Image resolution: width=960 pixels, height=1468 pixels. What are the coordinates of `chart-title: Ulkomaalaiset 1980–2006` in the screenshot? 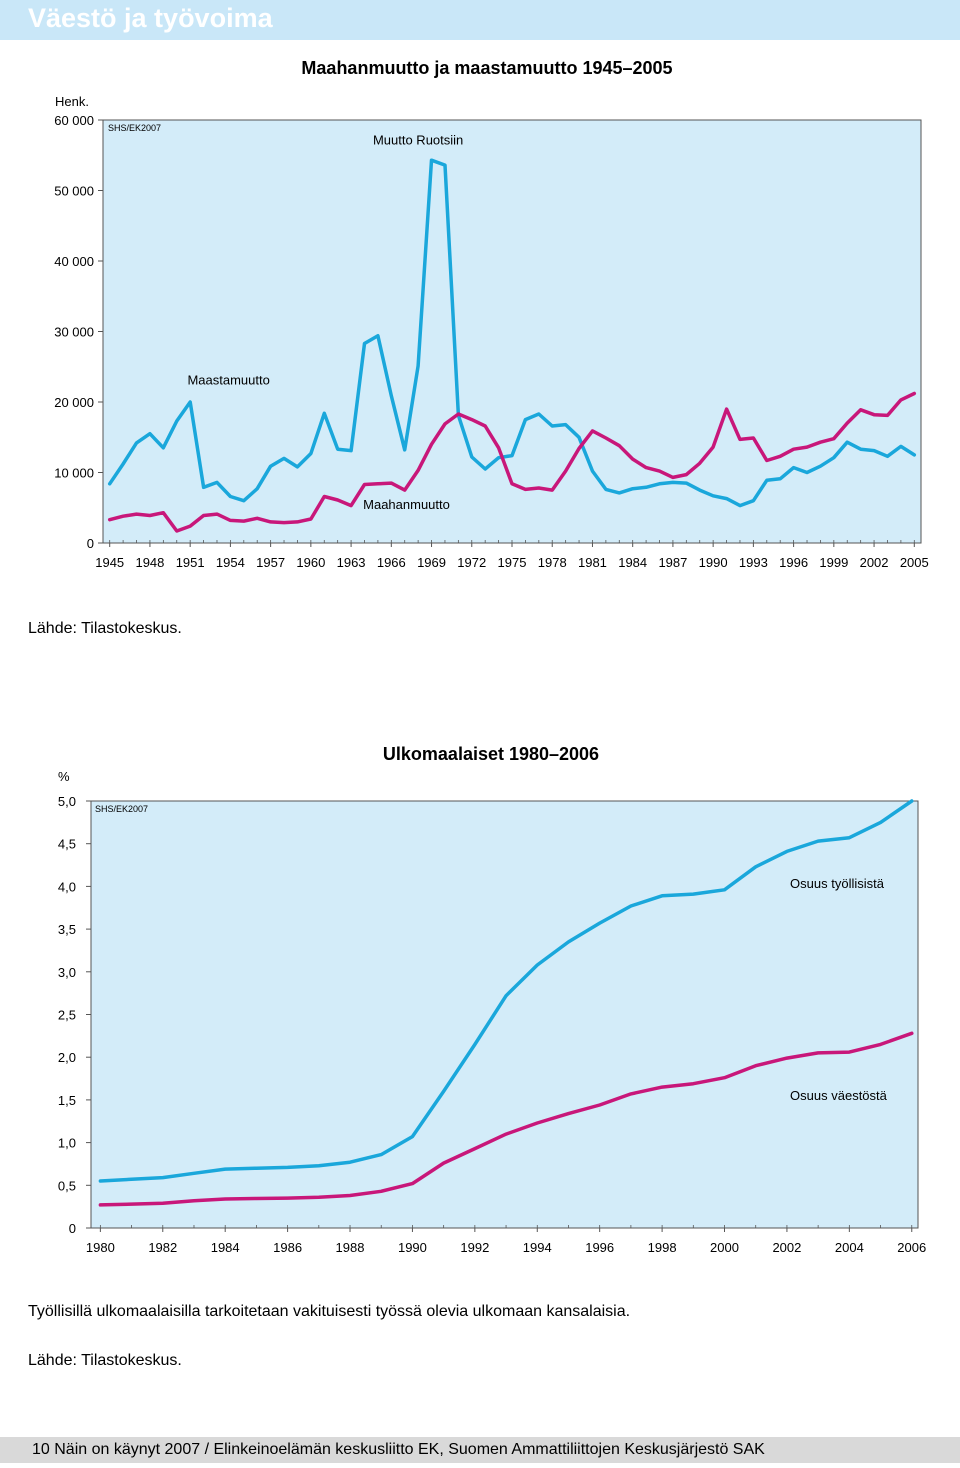 It's located at (491, 754).